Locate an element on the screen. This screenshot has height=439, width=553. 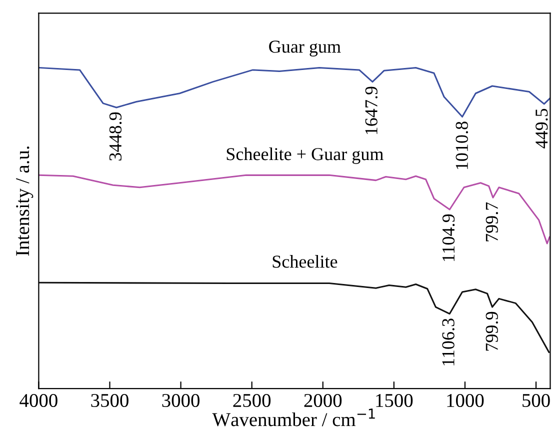
annotation: 3448.9 is located at coordinates (115, 136).